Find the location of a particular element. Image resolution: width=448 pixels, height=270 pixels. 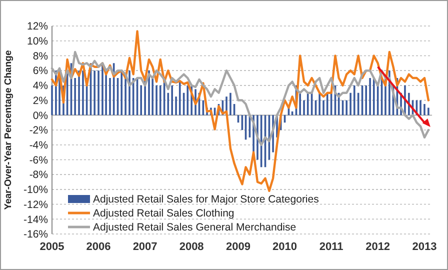

y-tick-label: 4% is located at coordinates (40, 86).